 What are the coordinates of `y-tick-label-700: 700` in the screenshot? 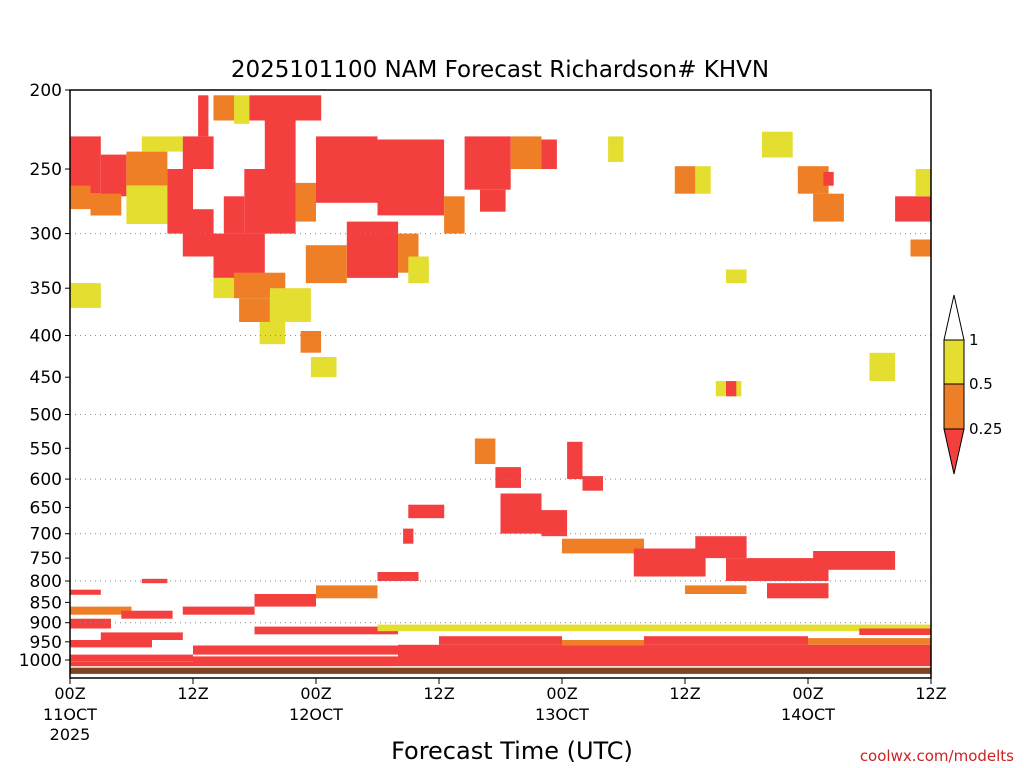 It's located at (46, 535).